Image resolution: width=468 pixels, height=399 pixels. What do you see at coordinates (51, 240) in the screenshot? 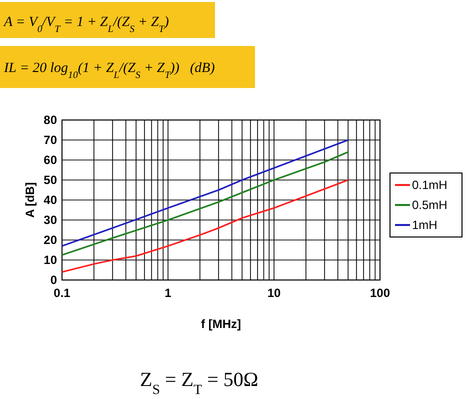
I see `y-tick-label: 20` at bounding box center [51, 240].